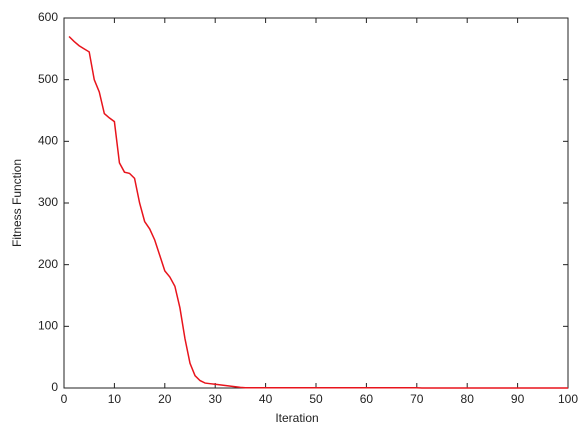  Describe the element at coordinates (48, 79) in the screenshot. I see `y-tick-label: 500` at that location.